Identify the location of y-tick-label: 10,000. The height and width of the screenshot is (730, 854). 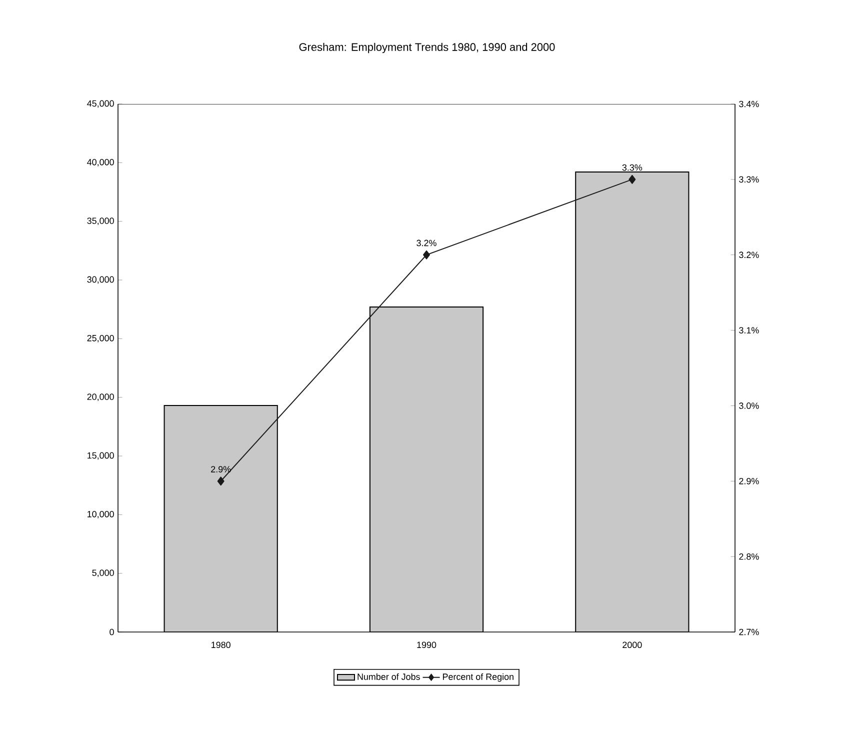
(101, 514).